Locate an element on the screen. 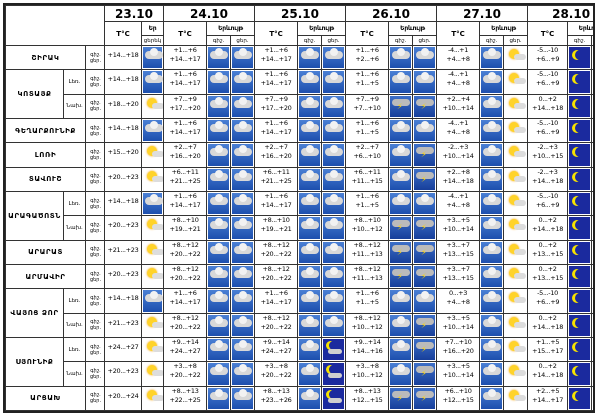 This screenshot has height=416, width=600. temperature-value: -4...+1 +4...+8 is located at coordinates (458, 200).